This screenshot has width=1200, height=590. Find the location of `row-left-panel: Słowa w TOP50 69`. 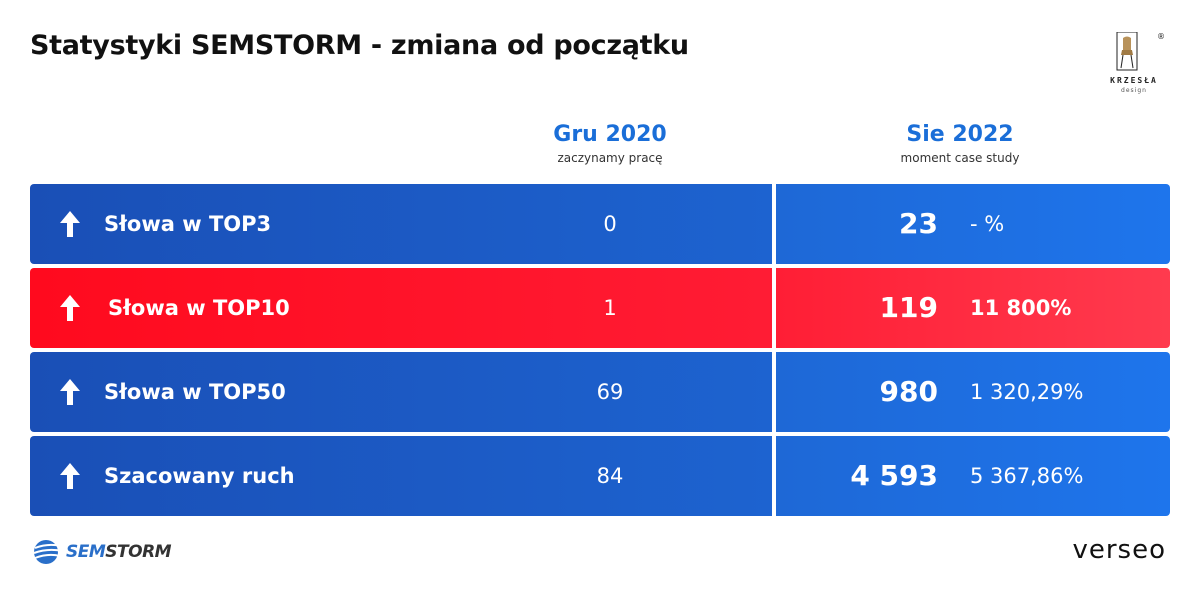

row-left-panel: Słowa w TOP50 69 is located at coordinates (401, 392).